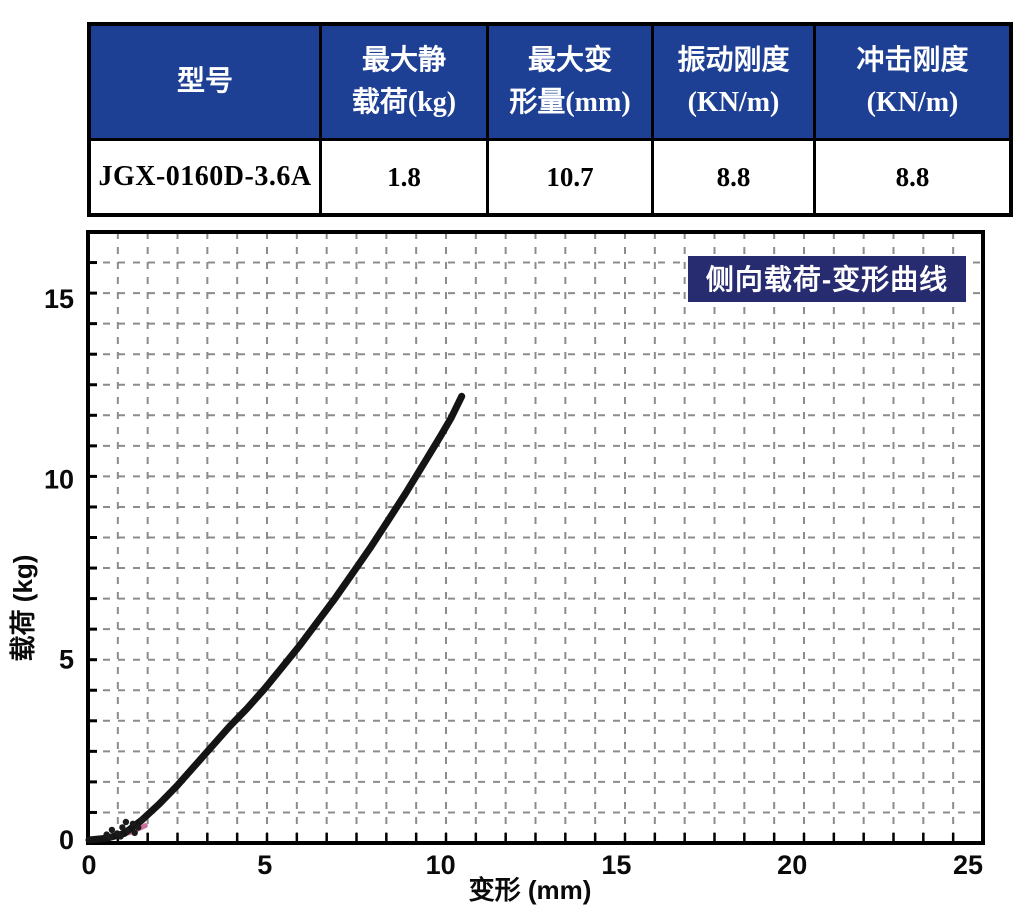 This screenshot has height=911, width=1013. Describe the element at coordinates (912, 60) in the screenshot. I see `header-line: 冲击刚度` at that location.